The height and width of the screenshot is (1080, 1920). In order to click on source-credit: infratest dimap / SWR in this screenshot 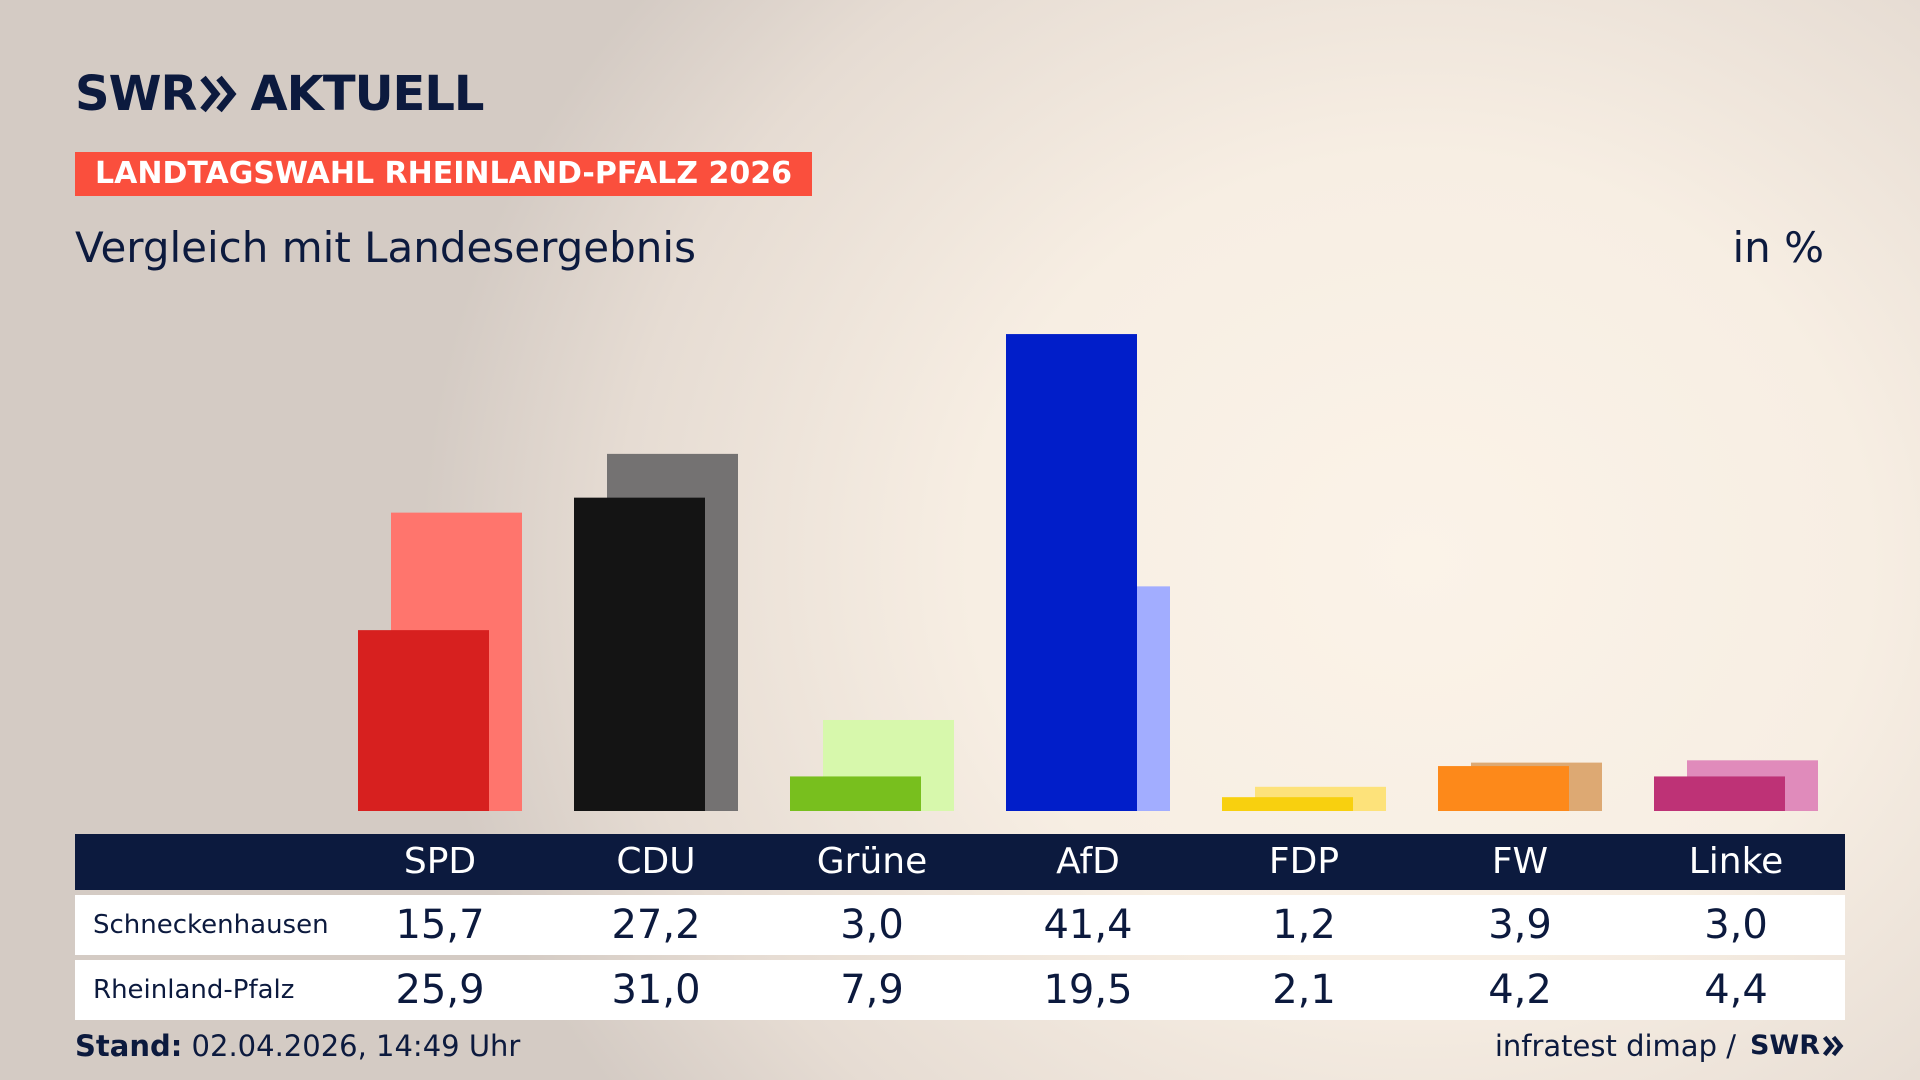, I will do `click(1670, 1046)`.